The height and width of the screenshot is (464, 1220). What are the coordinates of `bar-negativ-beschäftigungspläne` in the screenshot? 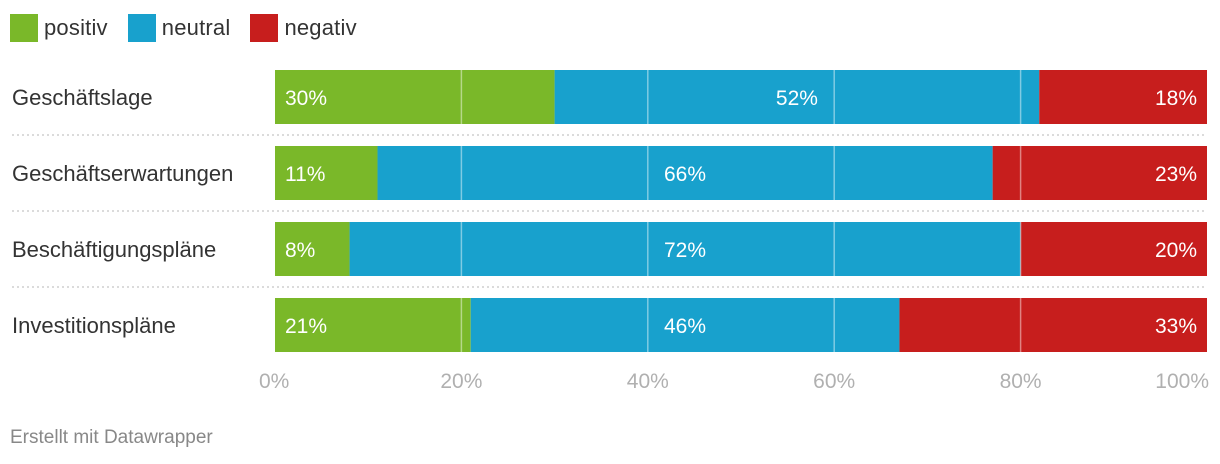 It's located at (1113, 249).